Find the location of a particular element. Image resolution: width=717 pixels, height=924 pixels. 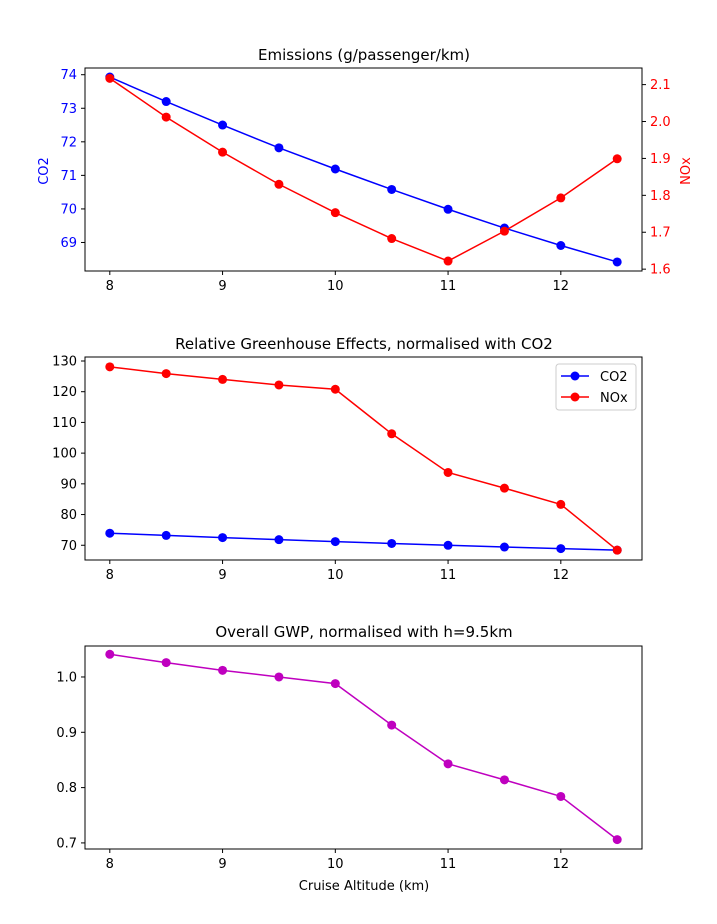

y-tick-label: 130 is located at coordinates (64, 361).